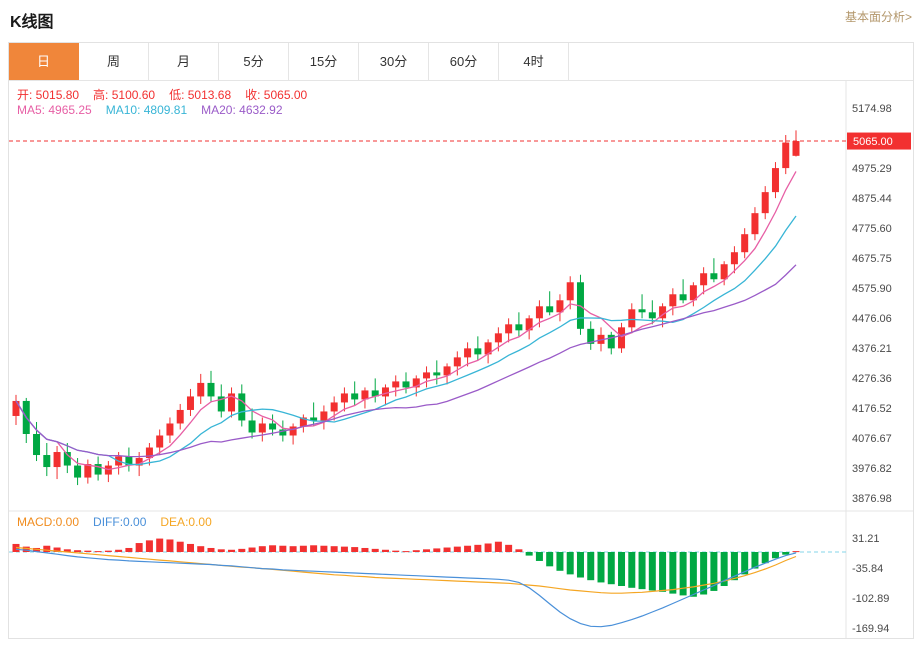 The image size is (922, 649). What do you see at coordinates (394, 61) in the screenshot?
I see `tab-30min: 30分` at bounding box center [394, 61].